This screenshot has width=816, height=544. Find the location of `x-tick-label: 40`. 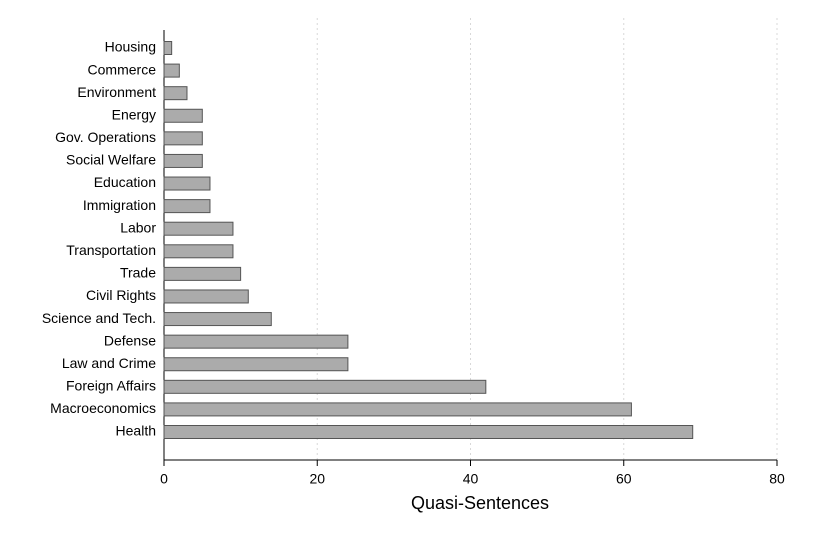

x-tick-label: 40 is located at coordinates (471, 479).